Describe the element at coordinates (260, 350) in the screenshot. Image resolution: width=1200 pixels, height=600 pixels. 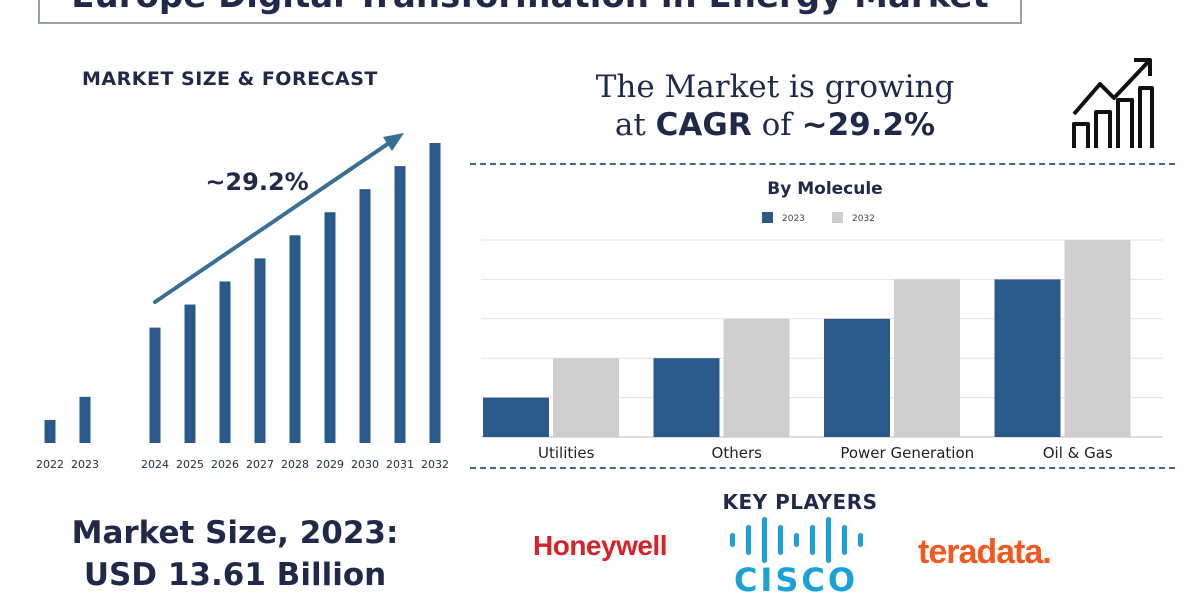
I see `forecast-bar-2027` at that location.